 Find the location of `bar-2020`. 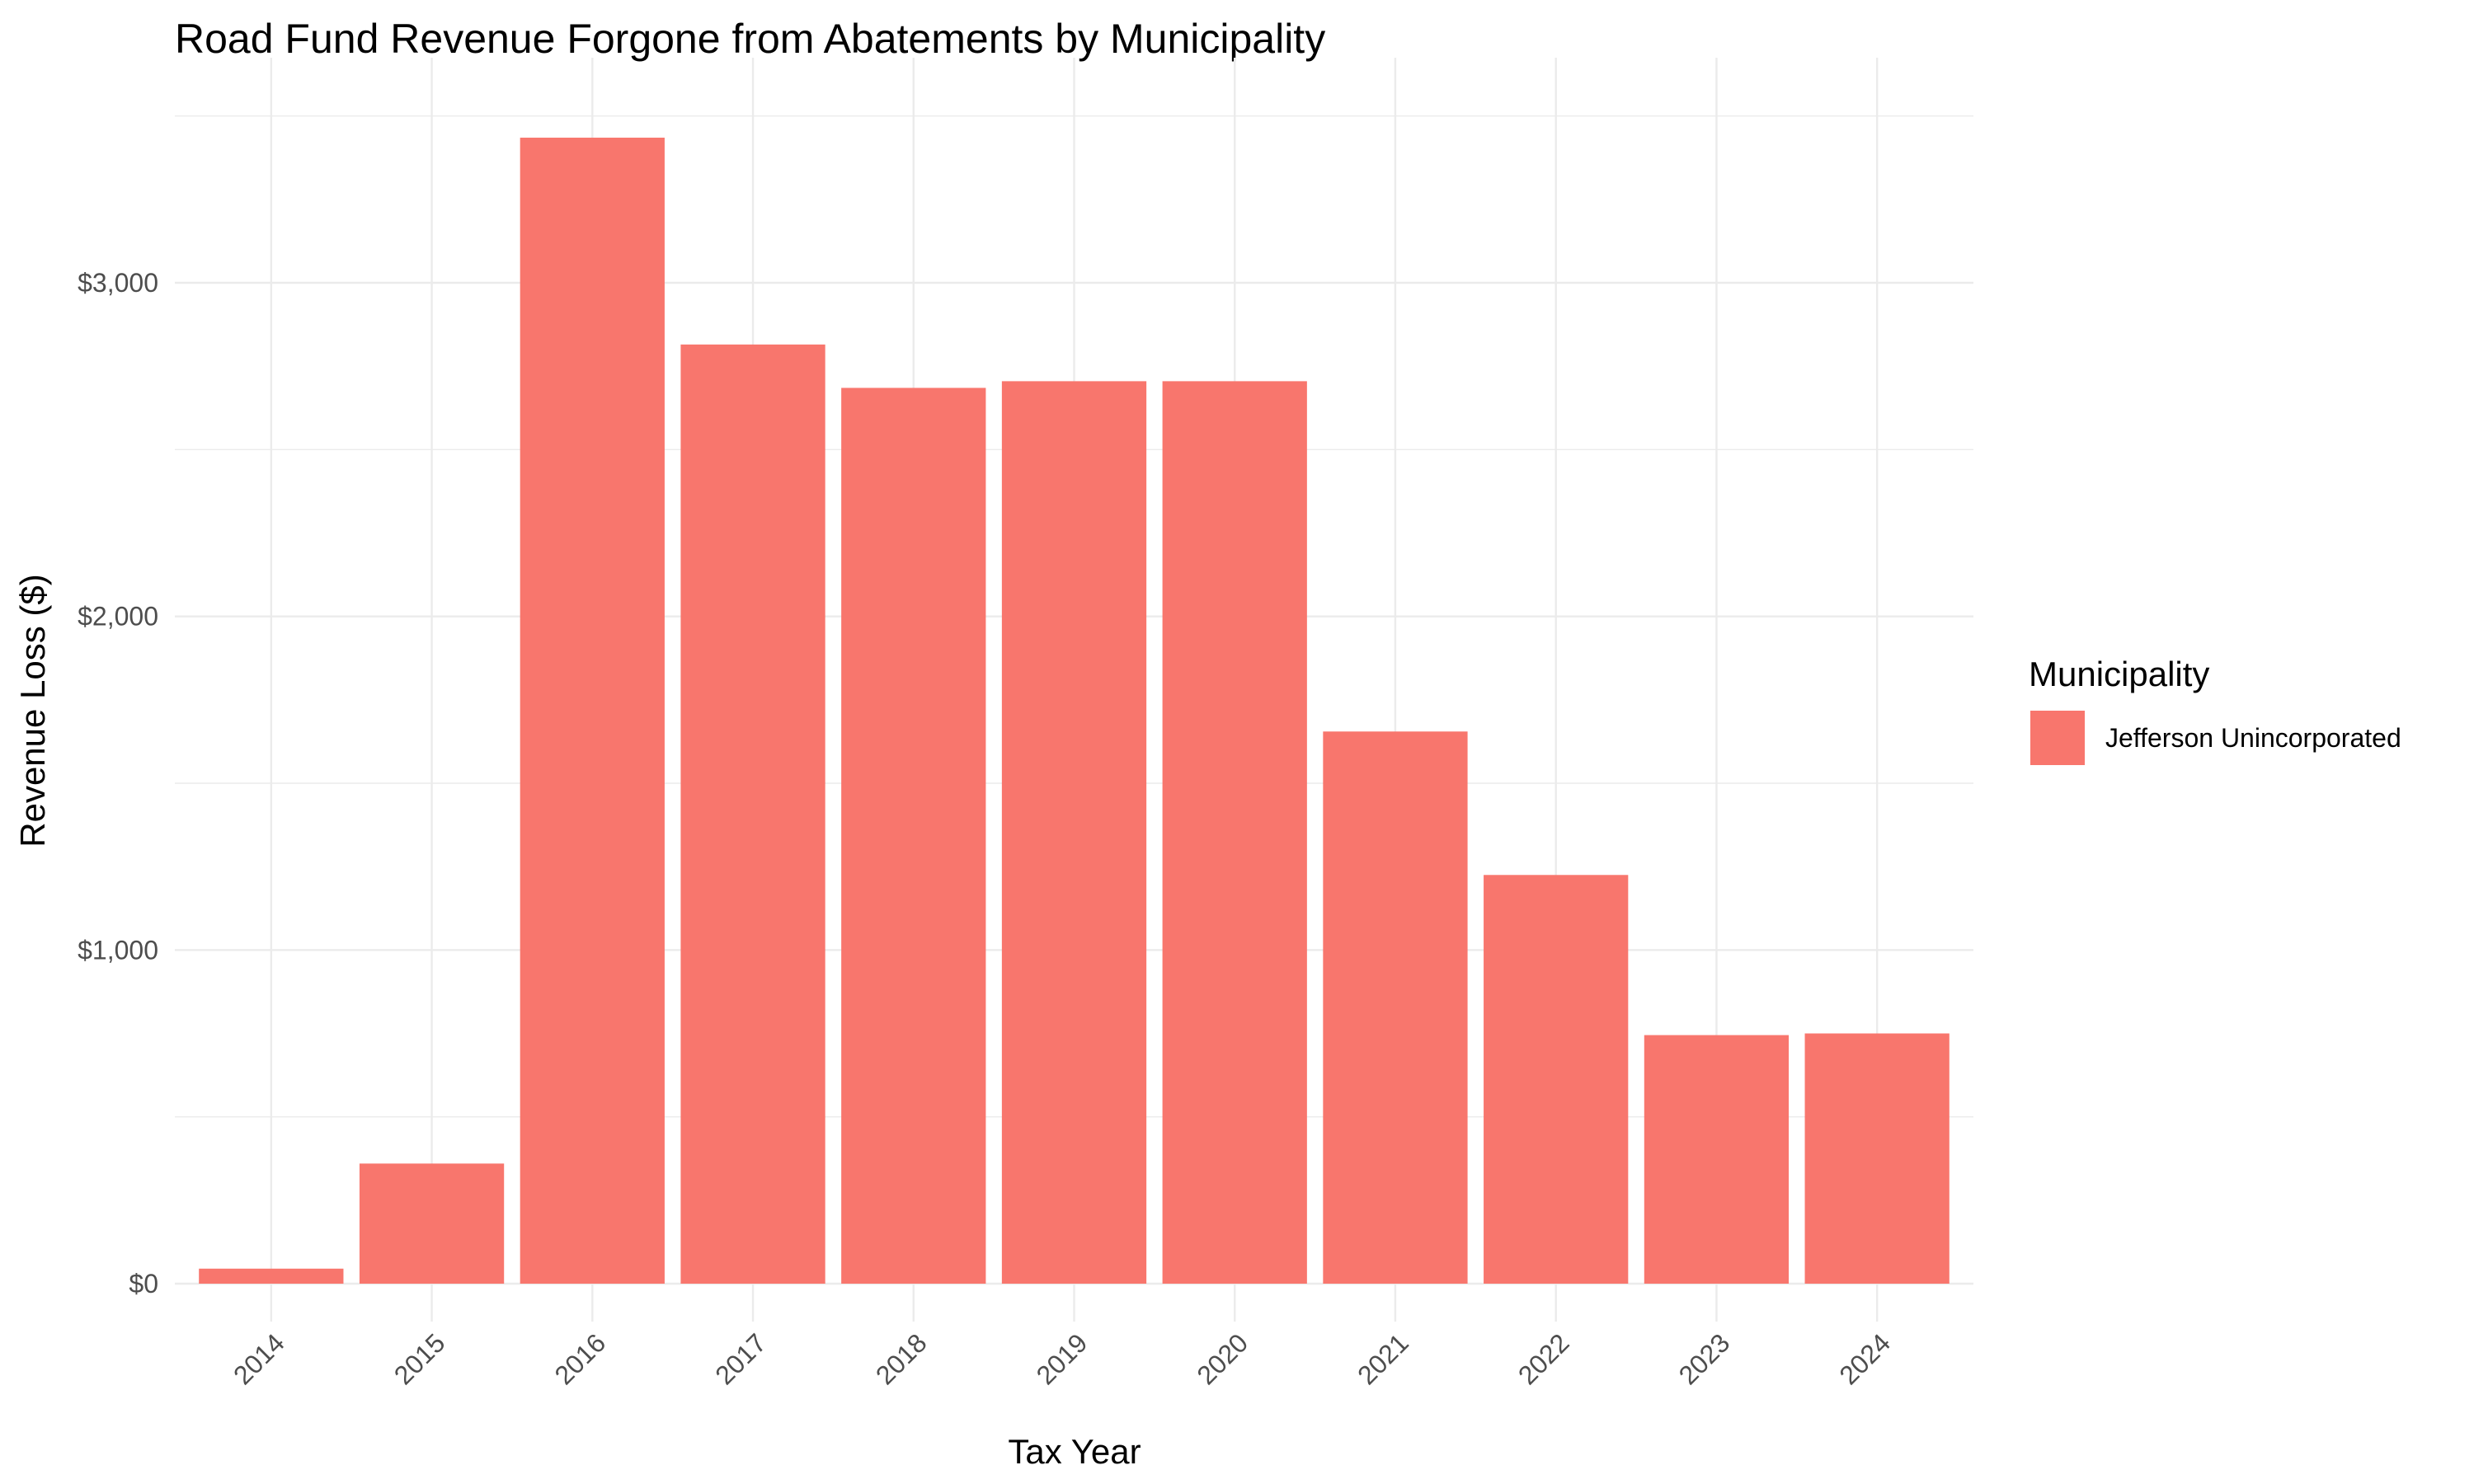

bar-2020 is located at coordinates (1234, 832).